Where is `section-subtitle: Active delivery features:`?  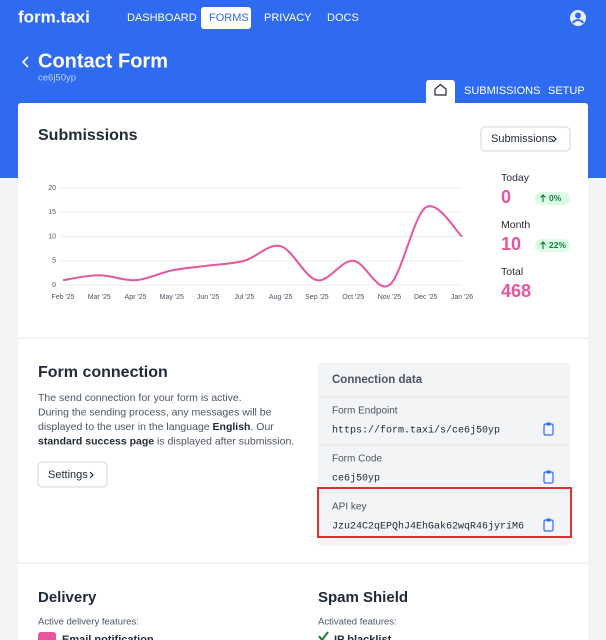
section-subtitle: Active delivery features: is located at coordinates (88, 622).